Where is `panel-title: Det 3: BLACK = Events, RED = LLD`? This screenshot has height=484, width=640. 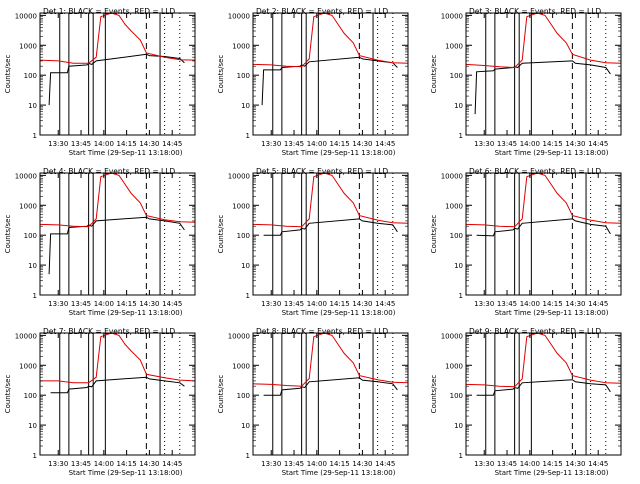 panel-title: Det 3: BLACK = Events, RED = LLD is located at coordinates (535, 11).